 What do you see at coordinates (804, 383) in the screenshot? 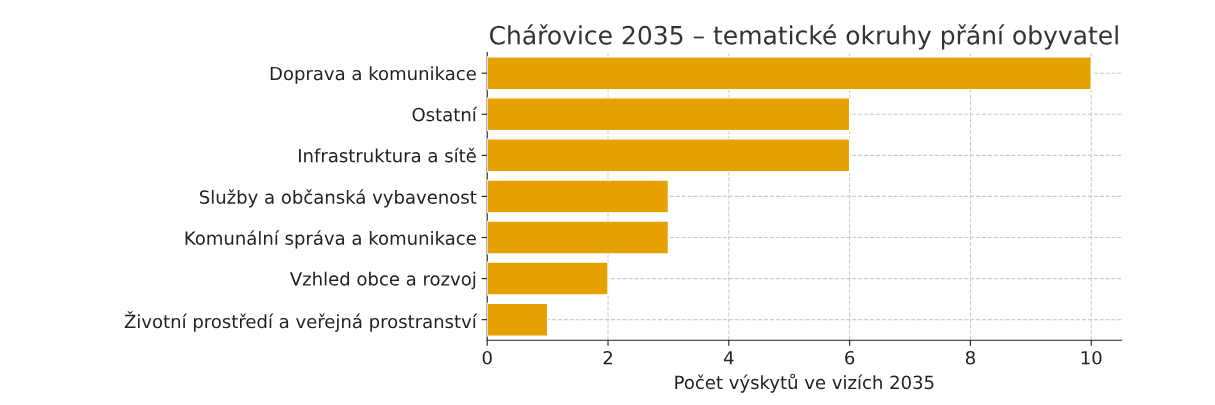
I see `x-axis-title: Počet výskytů ve vizích 2035` at bounding box center [804, 383].